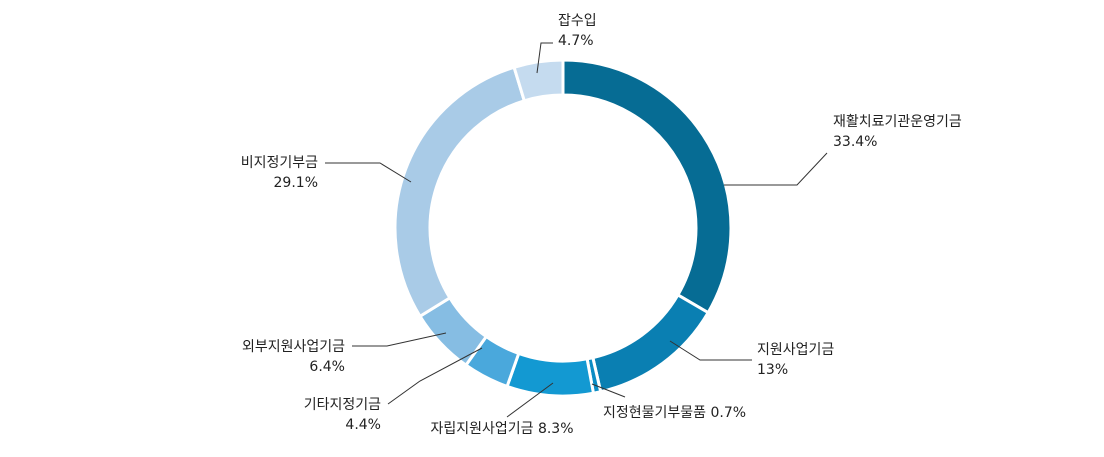  Describe the element at coordinates (363, 425) in the screenshot. I see `slice-value-4: 4.4%` at that location.